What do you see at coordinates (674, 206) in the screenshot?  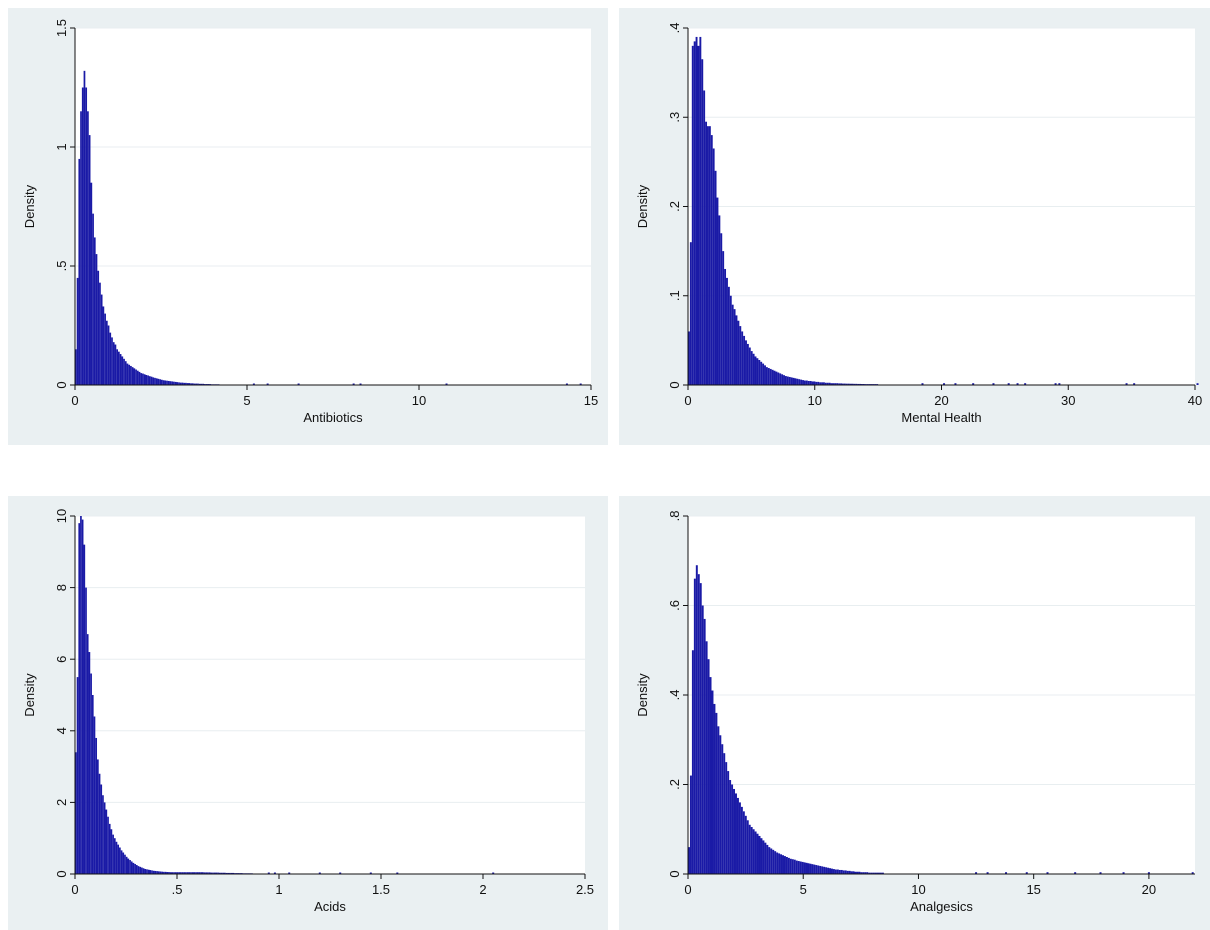 I see `y-tick-label: .2` at bounding box center [674, 206].